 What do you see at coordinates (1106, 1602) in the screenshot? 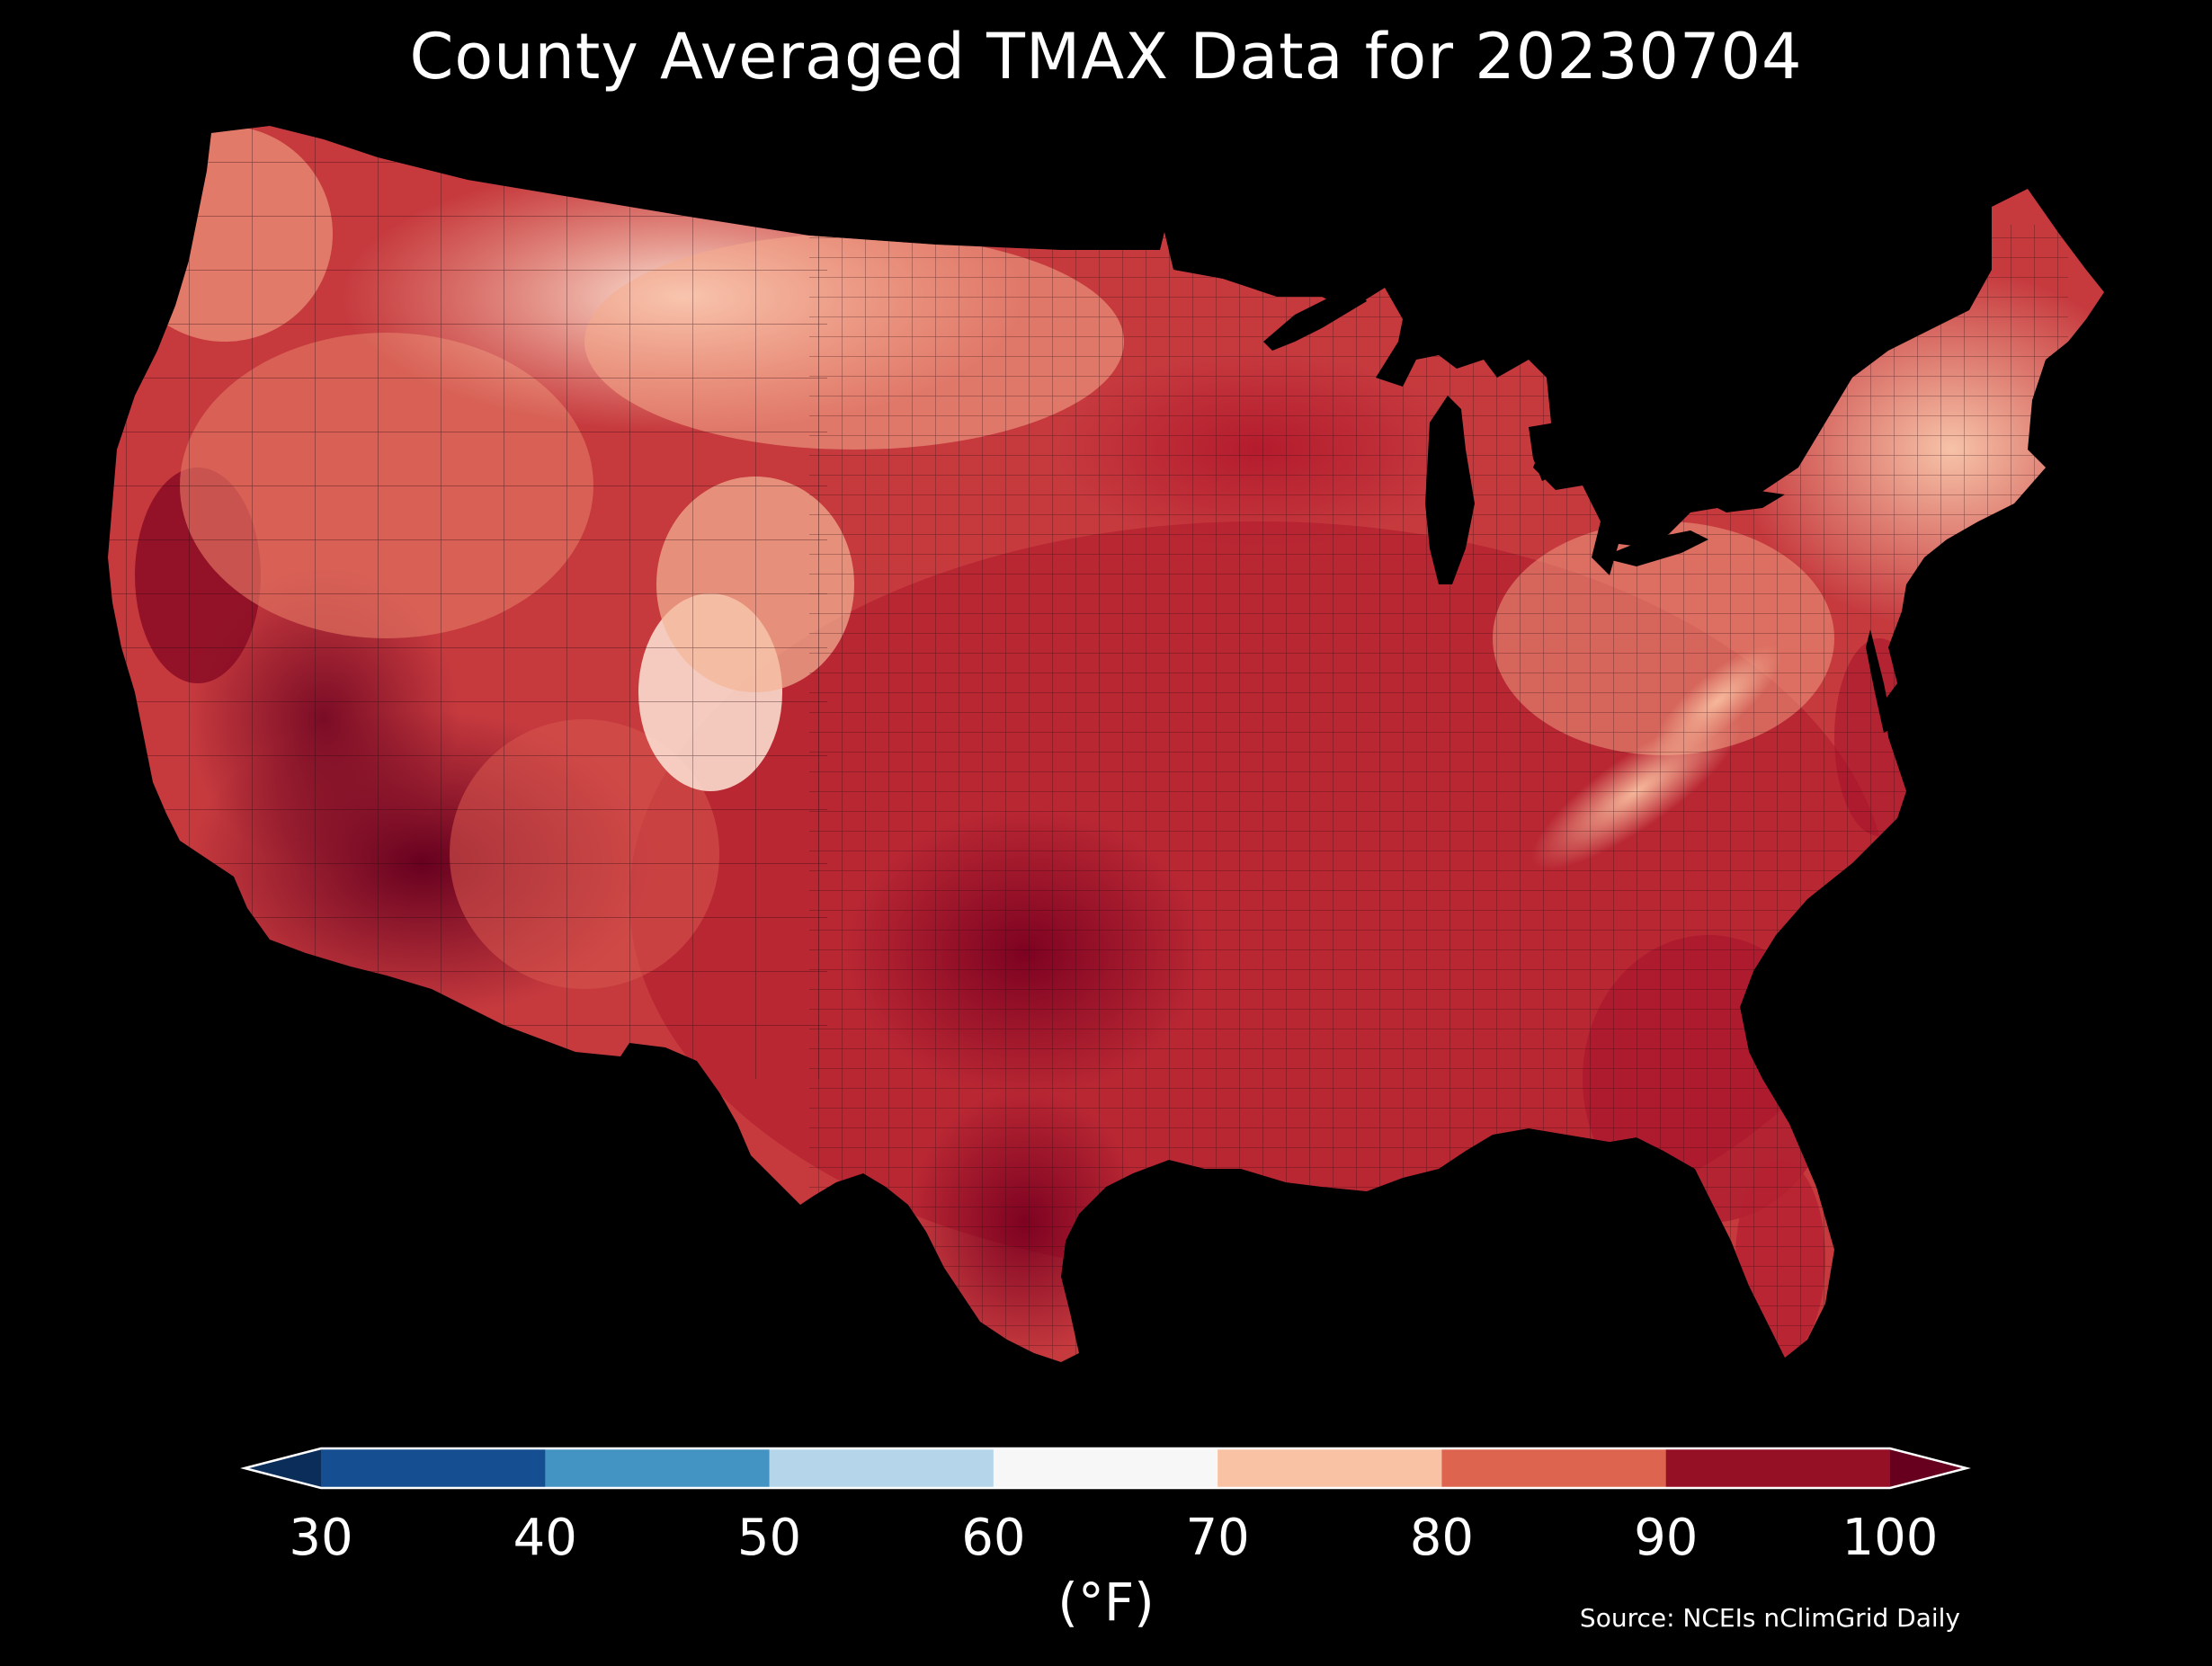
I see `colorbar-unit-label: (°F)` at bounding box center [1106, 1602].